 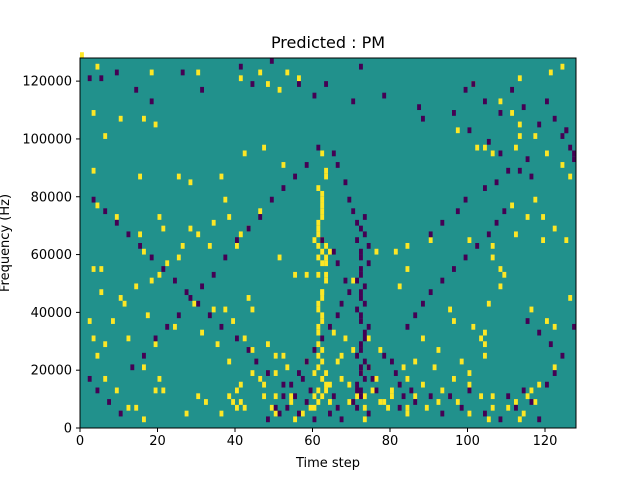 I want to click on y-tick-label: 120000, so click(x=47, y=82).